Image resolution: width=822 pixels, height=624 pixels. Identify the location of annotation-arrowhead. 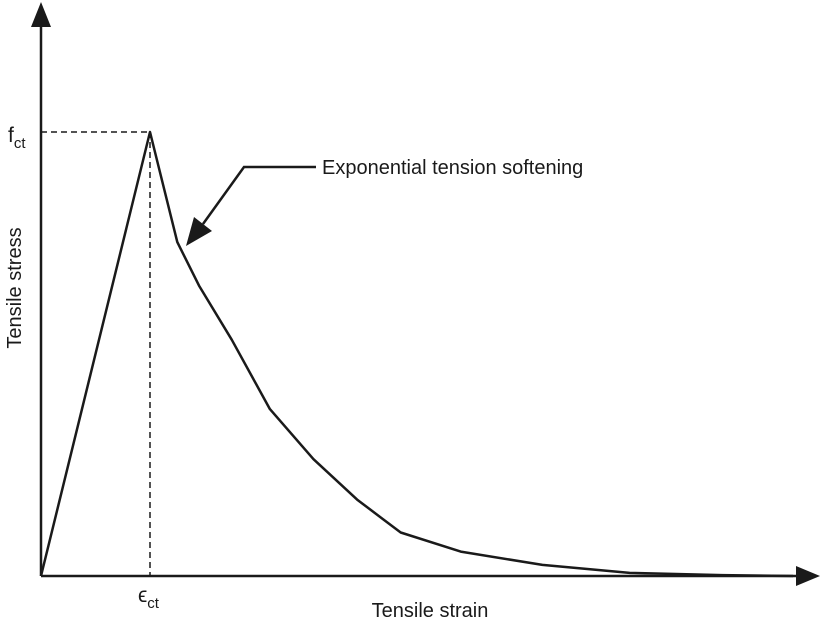
(199, 231).